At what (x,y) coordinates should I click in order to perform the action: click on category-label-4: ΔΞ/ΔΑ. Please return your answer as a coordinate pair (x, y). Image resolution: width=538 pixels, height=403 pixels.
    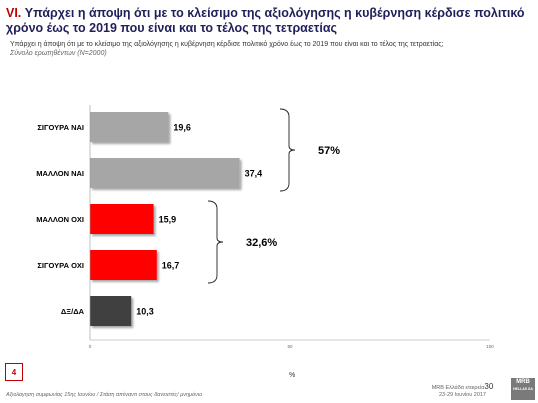
    Looking at the image, I should click on (73, 311).